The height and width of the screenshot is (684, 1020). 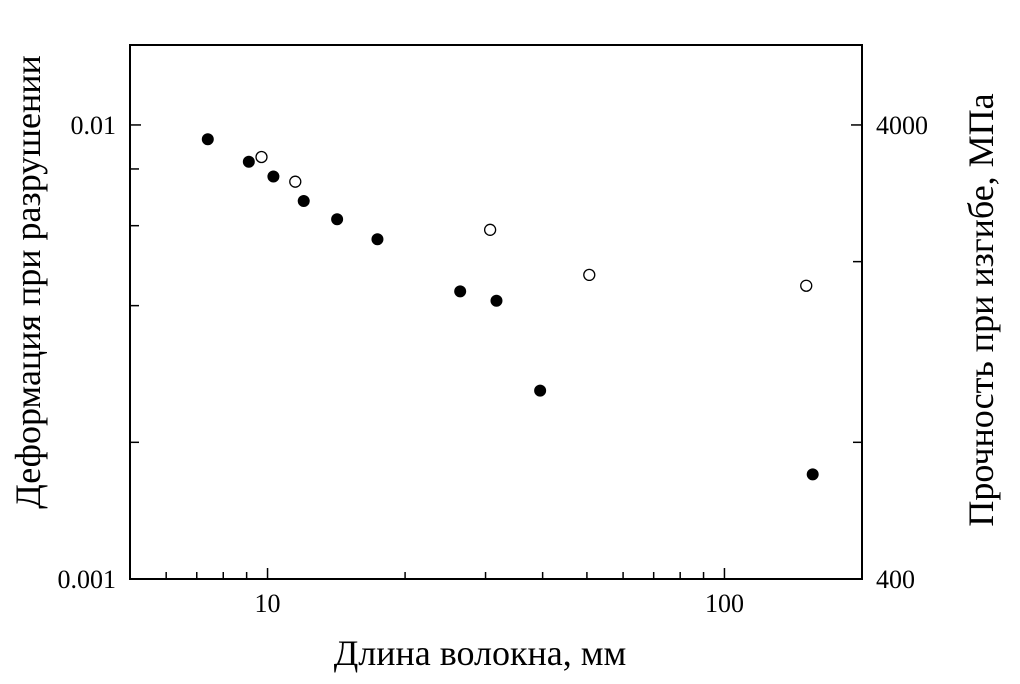 I want to click on x-axis-title: Длина волокна, мм, so click(x=480, y=653).